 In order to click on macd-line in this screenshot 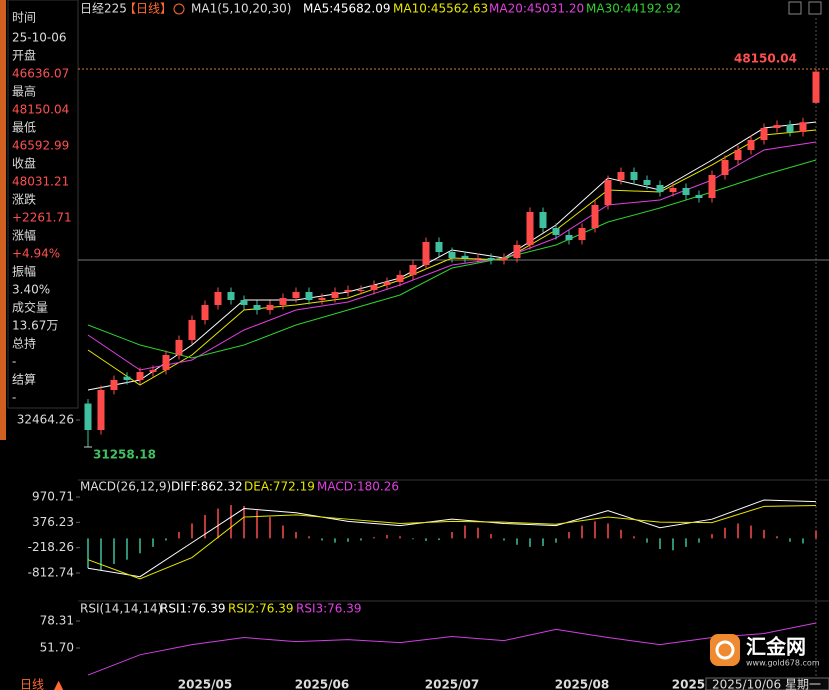, I will do `click(452, 542)`.